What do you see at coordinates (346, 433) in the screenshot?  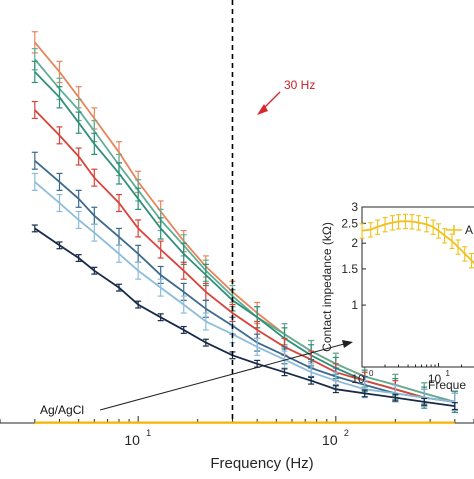 I see `x-tick-exponent: 2` at bounding box center [346, 433].